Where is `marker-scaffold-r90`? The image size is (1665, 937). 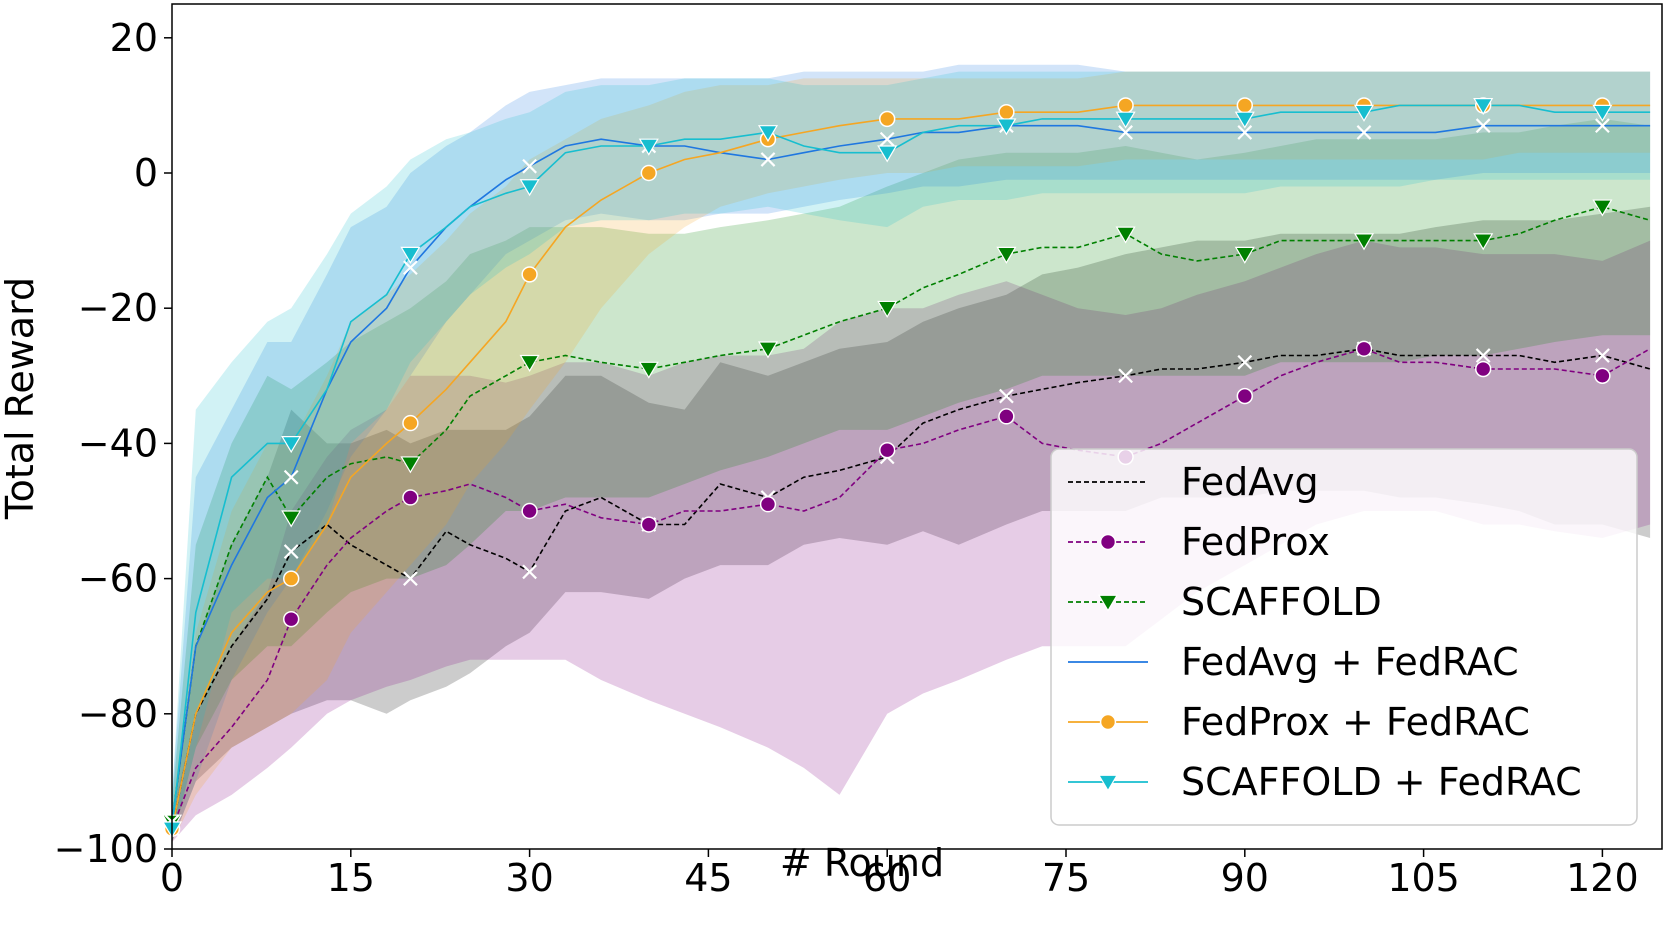 marker-scaffold-r90 is located at coordinates (1244, 255).